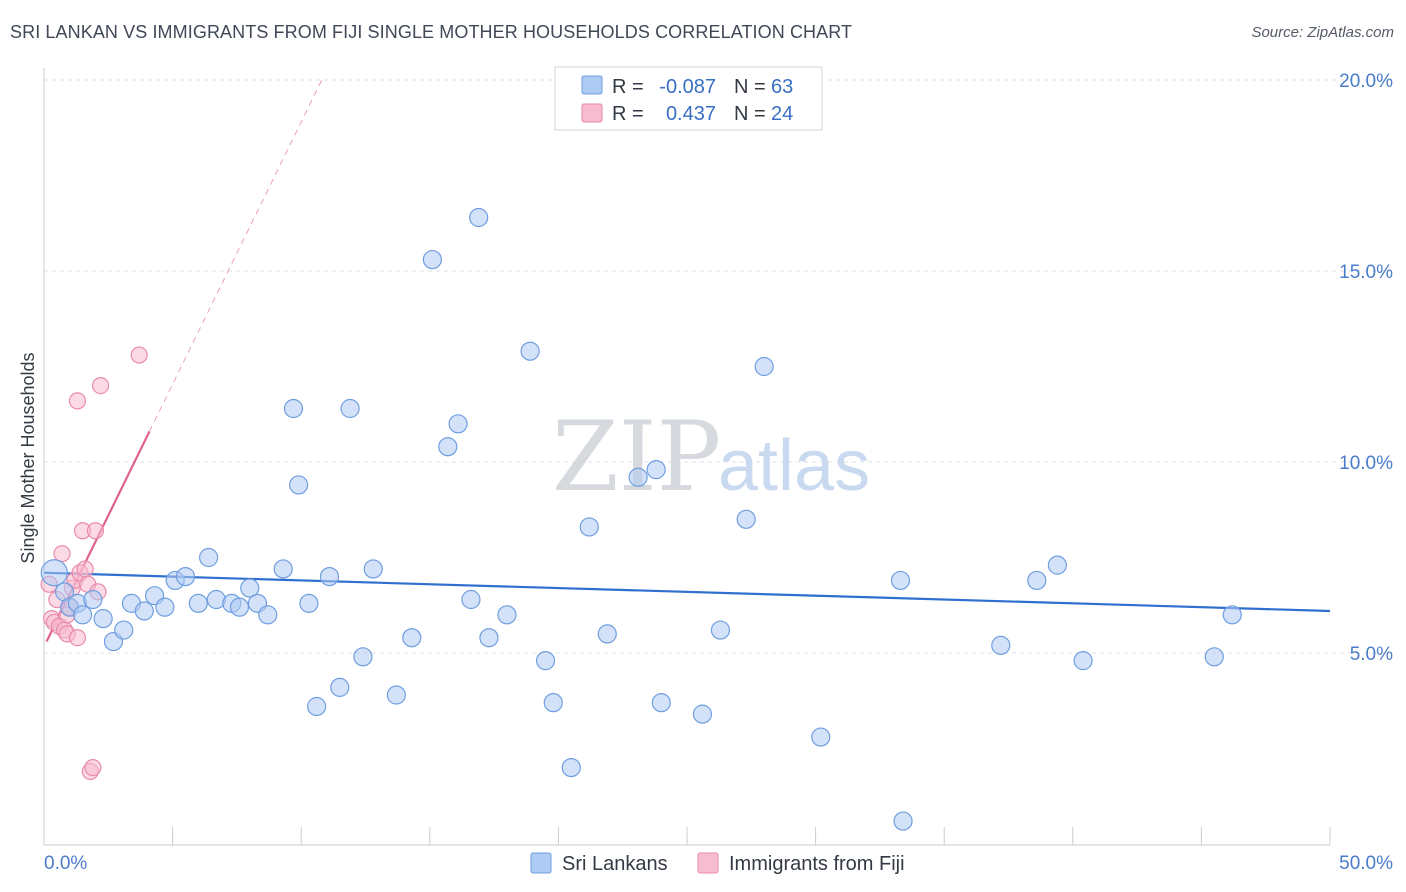 Image resolution: width=1406 pixels, height=892 pixels. What do you see at coordinates (1366, 81) in the screenshot?
I see `y-tick-label: 20.0%` at bounding box center [1366, 81].